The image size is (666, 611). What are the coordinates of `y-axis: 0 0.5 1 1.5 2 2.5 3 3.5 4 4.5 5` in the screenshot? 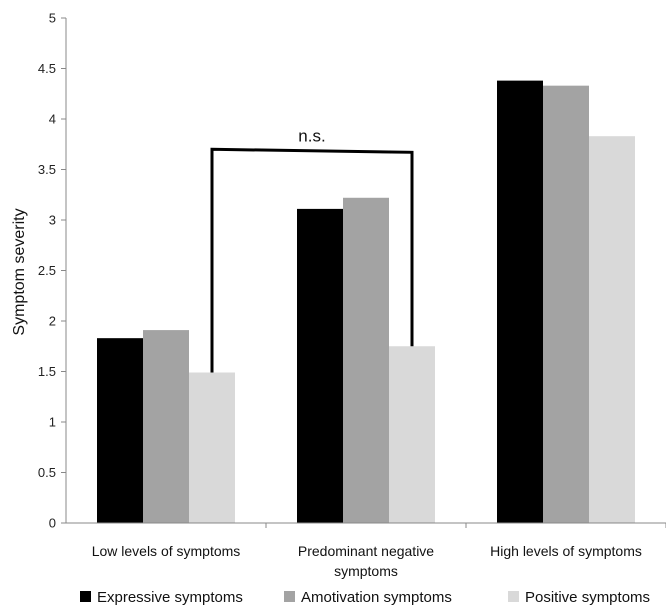 It's located at (52, 271).